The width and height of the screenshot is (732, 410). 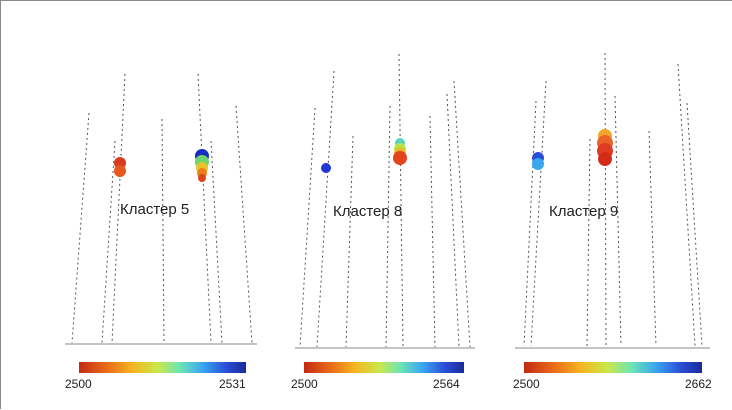 What do you see at coordinates (583, 211) in the screenshot?
I see `cluster-label: Кластер 9` at bounding box center [583, 211].